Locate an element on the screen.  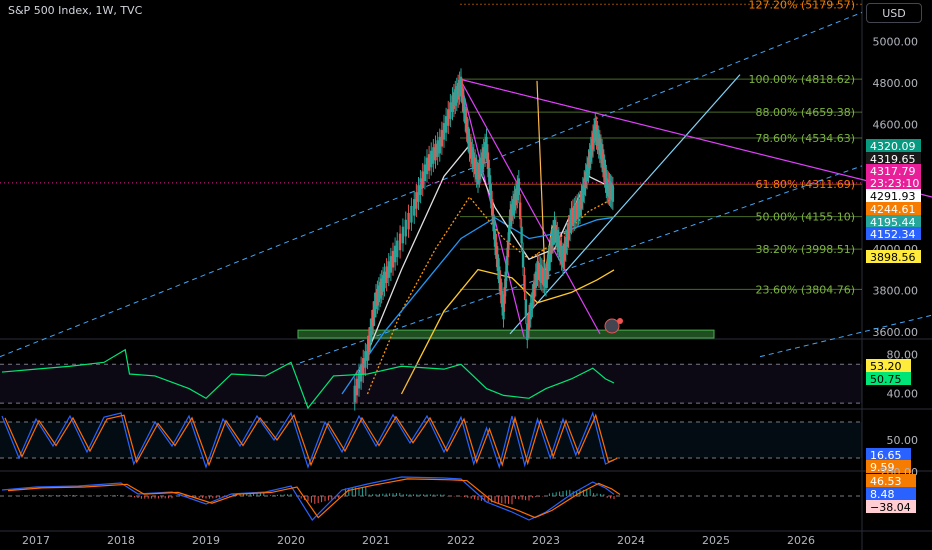
fib-level-label: 38.20% (3998.51) is located at coordinates (805, 249).